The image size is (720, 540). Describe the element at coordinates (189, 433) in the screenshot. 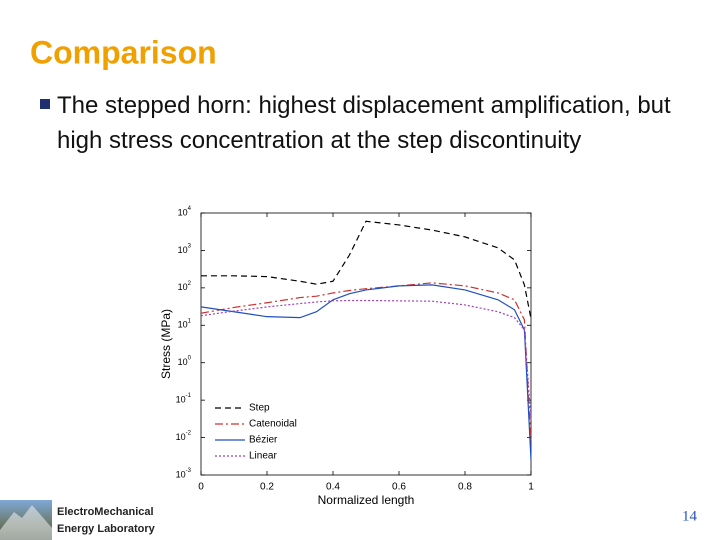

I see `y-tick-exponent: -2` at that location.